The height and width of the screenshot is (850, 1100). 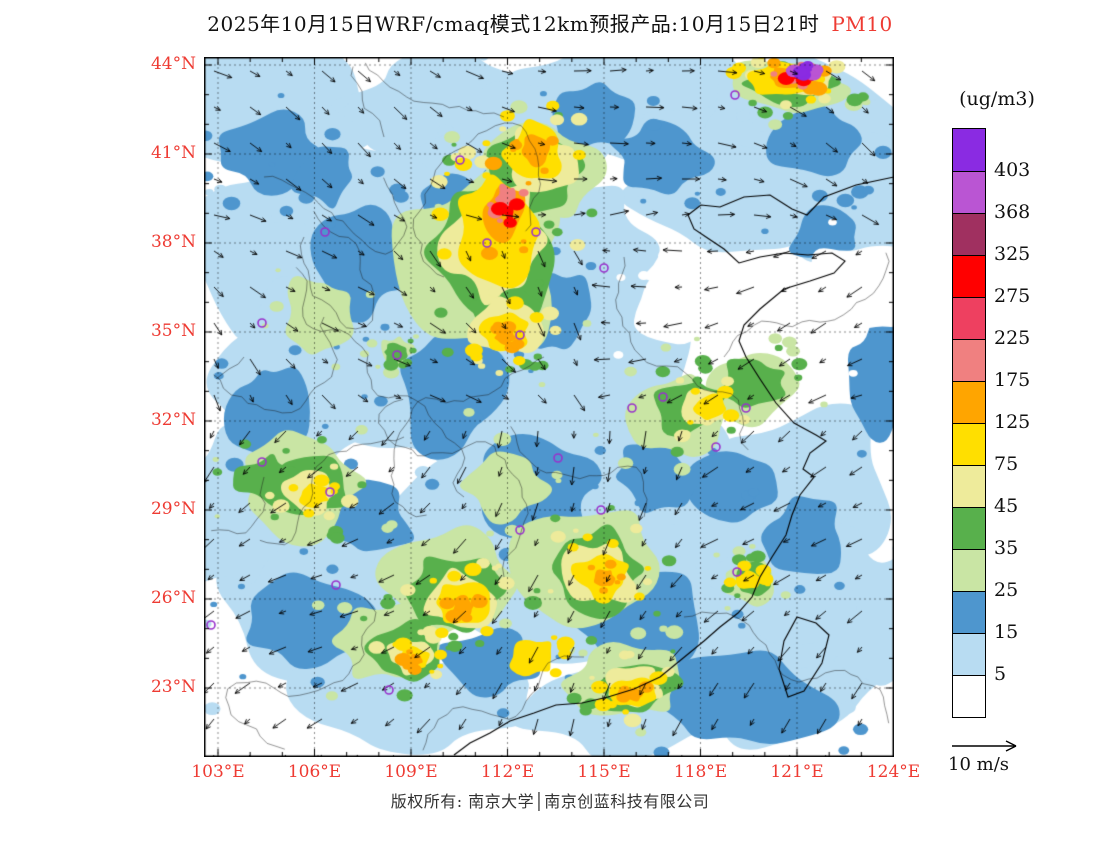 I want to click on lat-tick-label: 26°N, so click(x=173, y=598).